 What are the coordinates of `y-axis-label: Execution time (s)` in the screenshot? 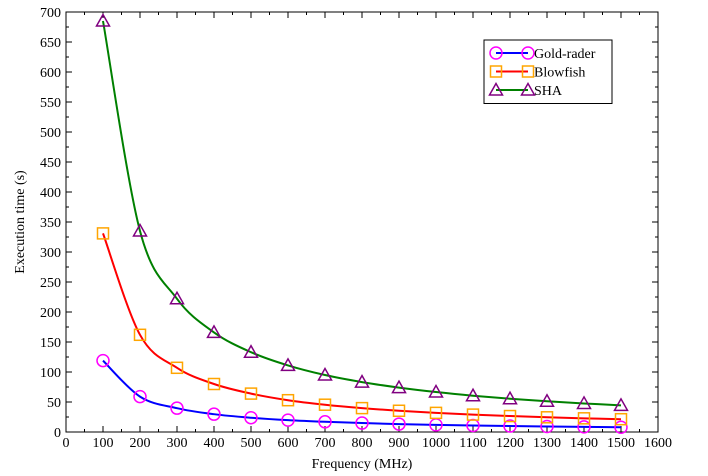 It's located at (20, 222).